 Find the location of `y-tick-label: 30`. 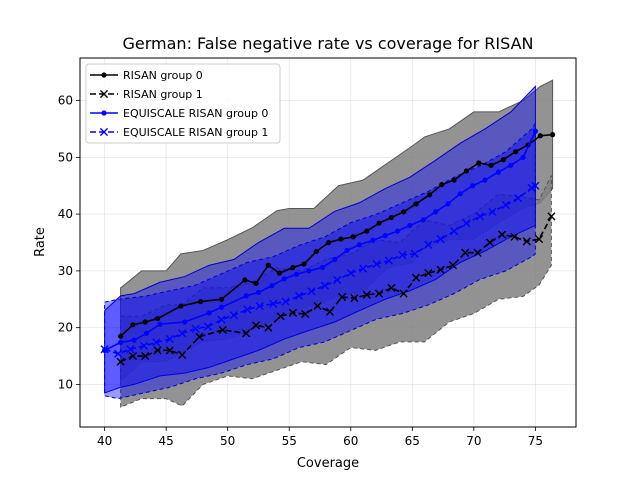

y-tick-label: 30 is located at coordinates (65, 271).